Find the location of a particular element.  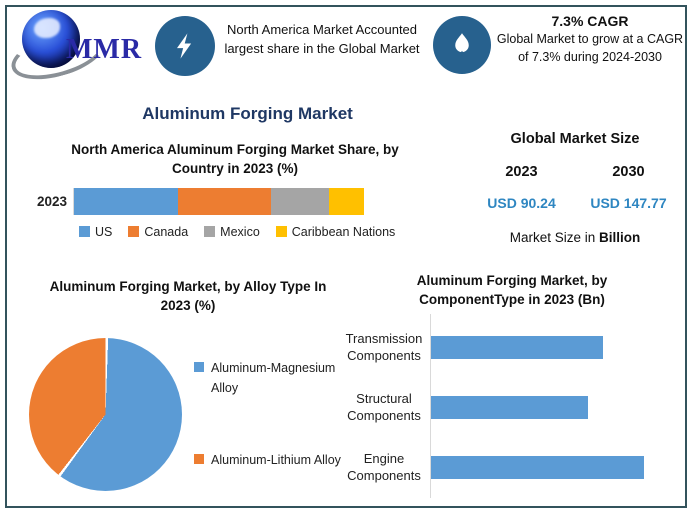

bar-transmission-components is located at coordinates (517, 348).